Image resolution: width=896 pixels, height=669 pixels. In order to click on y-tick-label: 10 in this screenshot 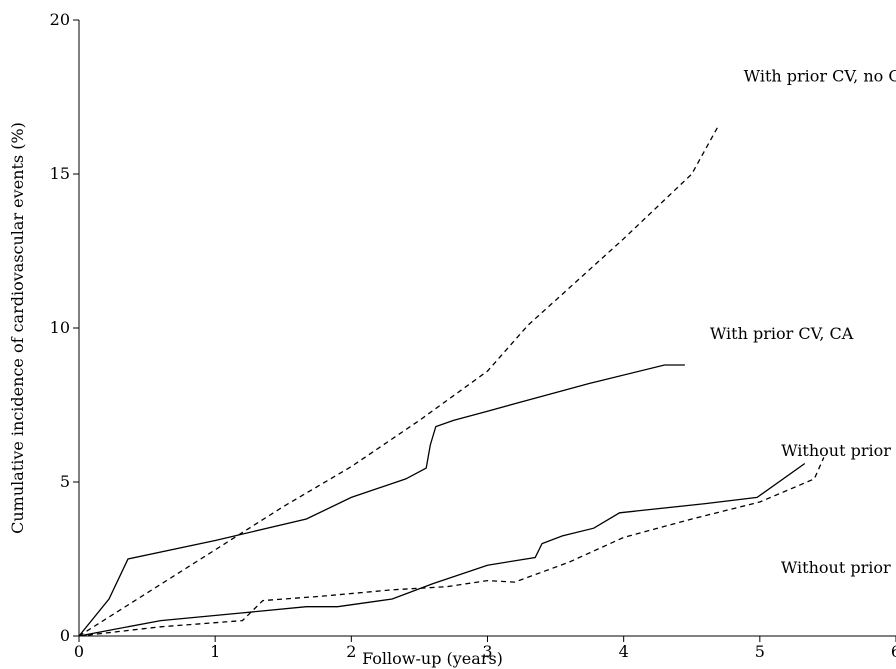, I will do `click(60, 327)`.